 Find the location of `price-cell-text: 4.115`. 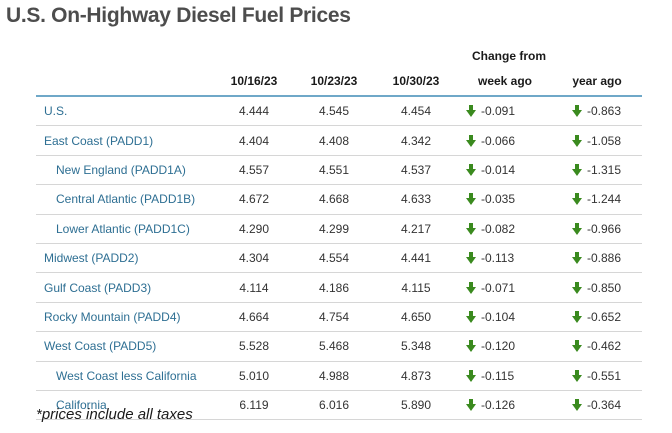

price-cell-text: 4.115 is located at coordinates (416, 287).